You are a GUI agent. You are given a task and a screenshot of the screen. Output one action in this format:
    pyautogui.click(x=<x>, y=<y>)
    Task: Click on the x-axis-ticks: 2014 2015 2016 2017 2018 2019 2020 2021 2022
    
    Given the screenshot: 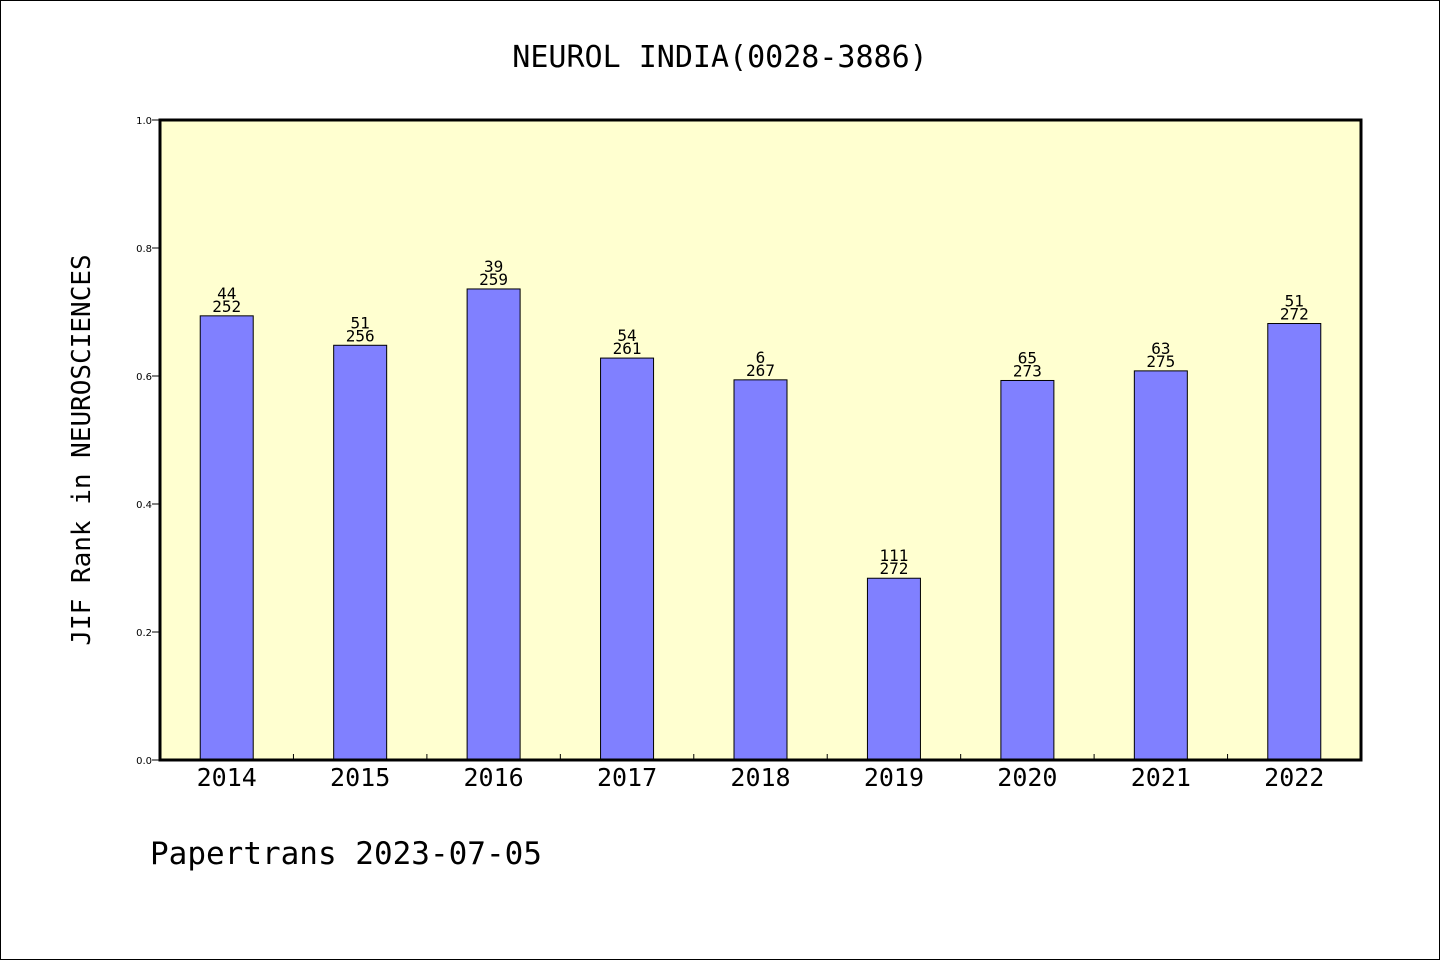 What is the action you would take?
    pyautogui.click(x=760, y=773)
    